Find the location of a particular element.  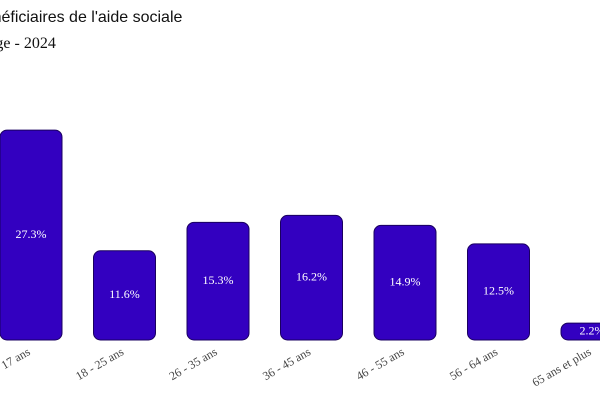

x-tick-label: 0 - 17 ans is located at coordinates (16, 362).